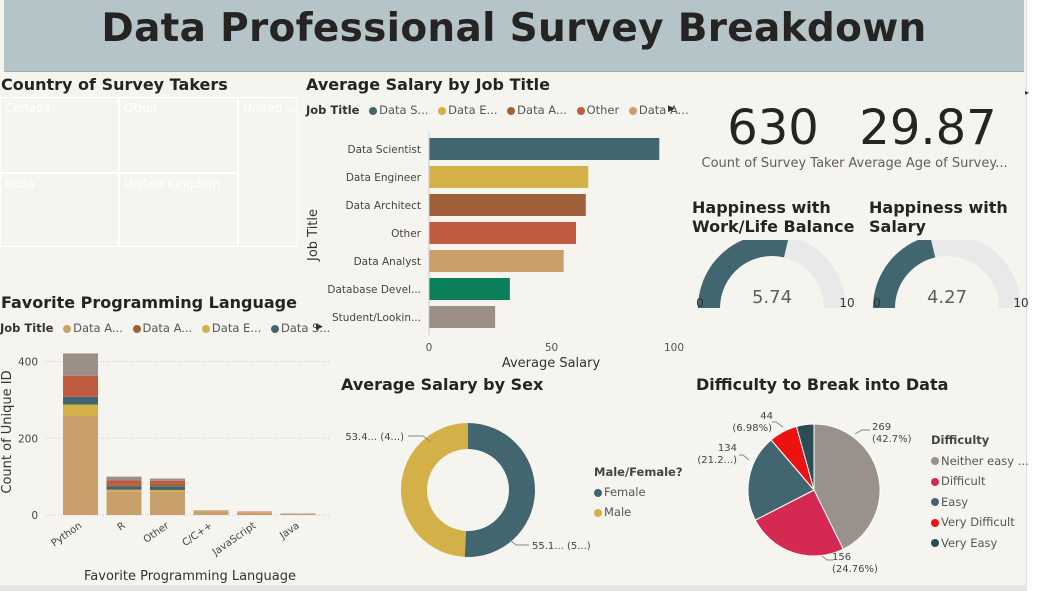  Describe the element at coordinates (1032, 295) in the screenshot. I see `right-scroll-edge: ▸` at that location.